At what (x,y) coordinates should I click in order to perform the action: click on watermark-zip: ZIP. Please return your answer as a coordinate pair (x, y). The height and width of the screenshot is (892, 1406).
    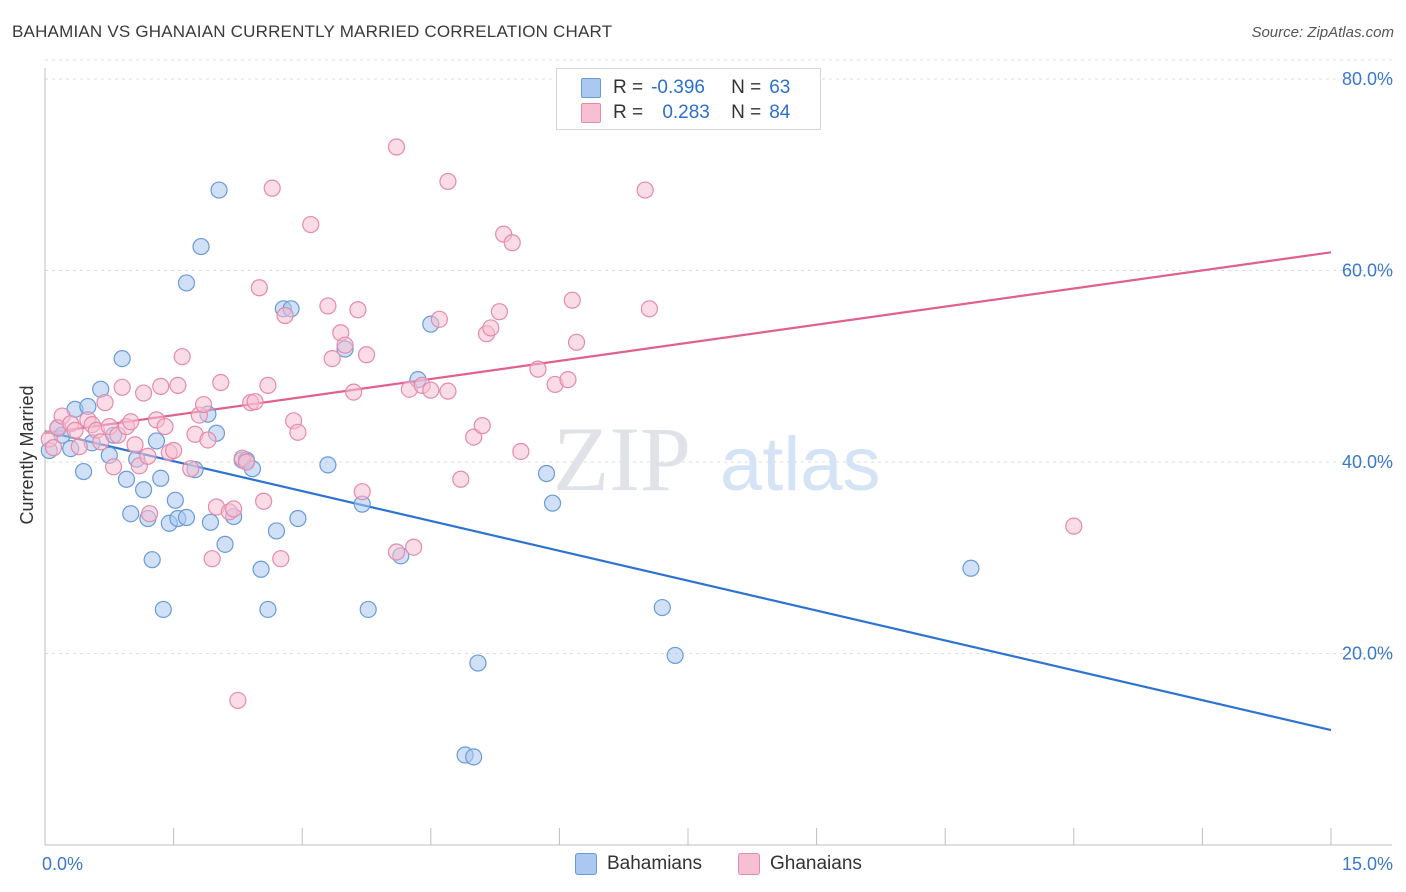
    Looking at the image, I should click on (622, 459).